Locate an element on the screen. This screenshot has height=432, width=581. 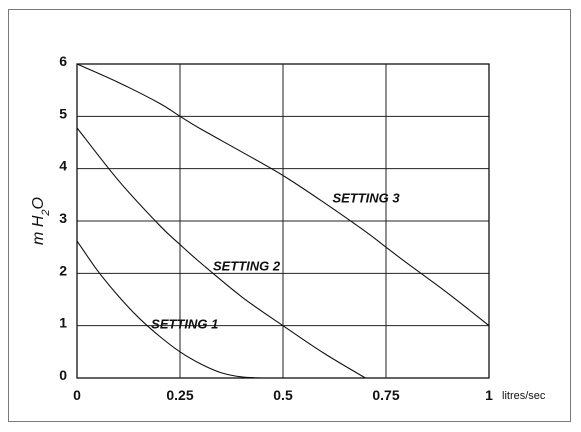
x-tick-label: 0 is located at coordinates (77, 395).